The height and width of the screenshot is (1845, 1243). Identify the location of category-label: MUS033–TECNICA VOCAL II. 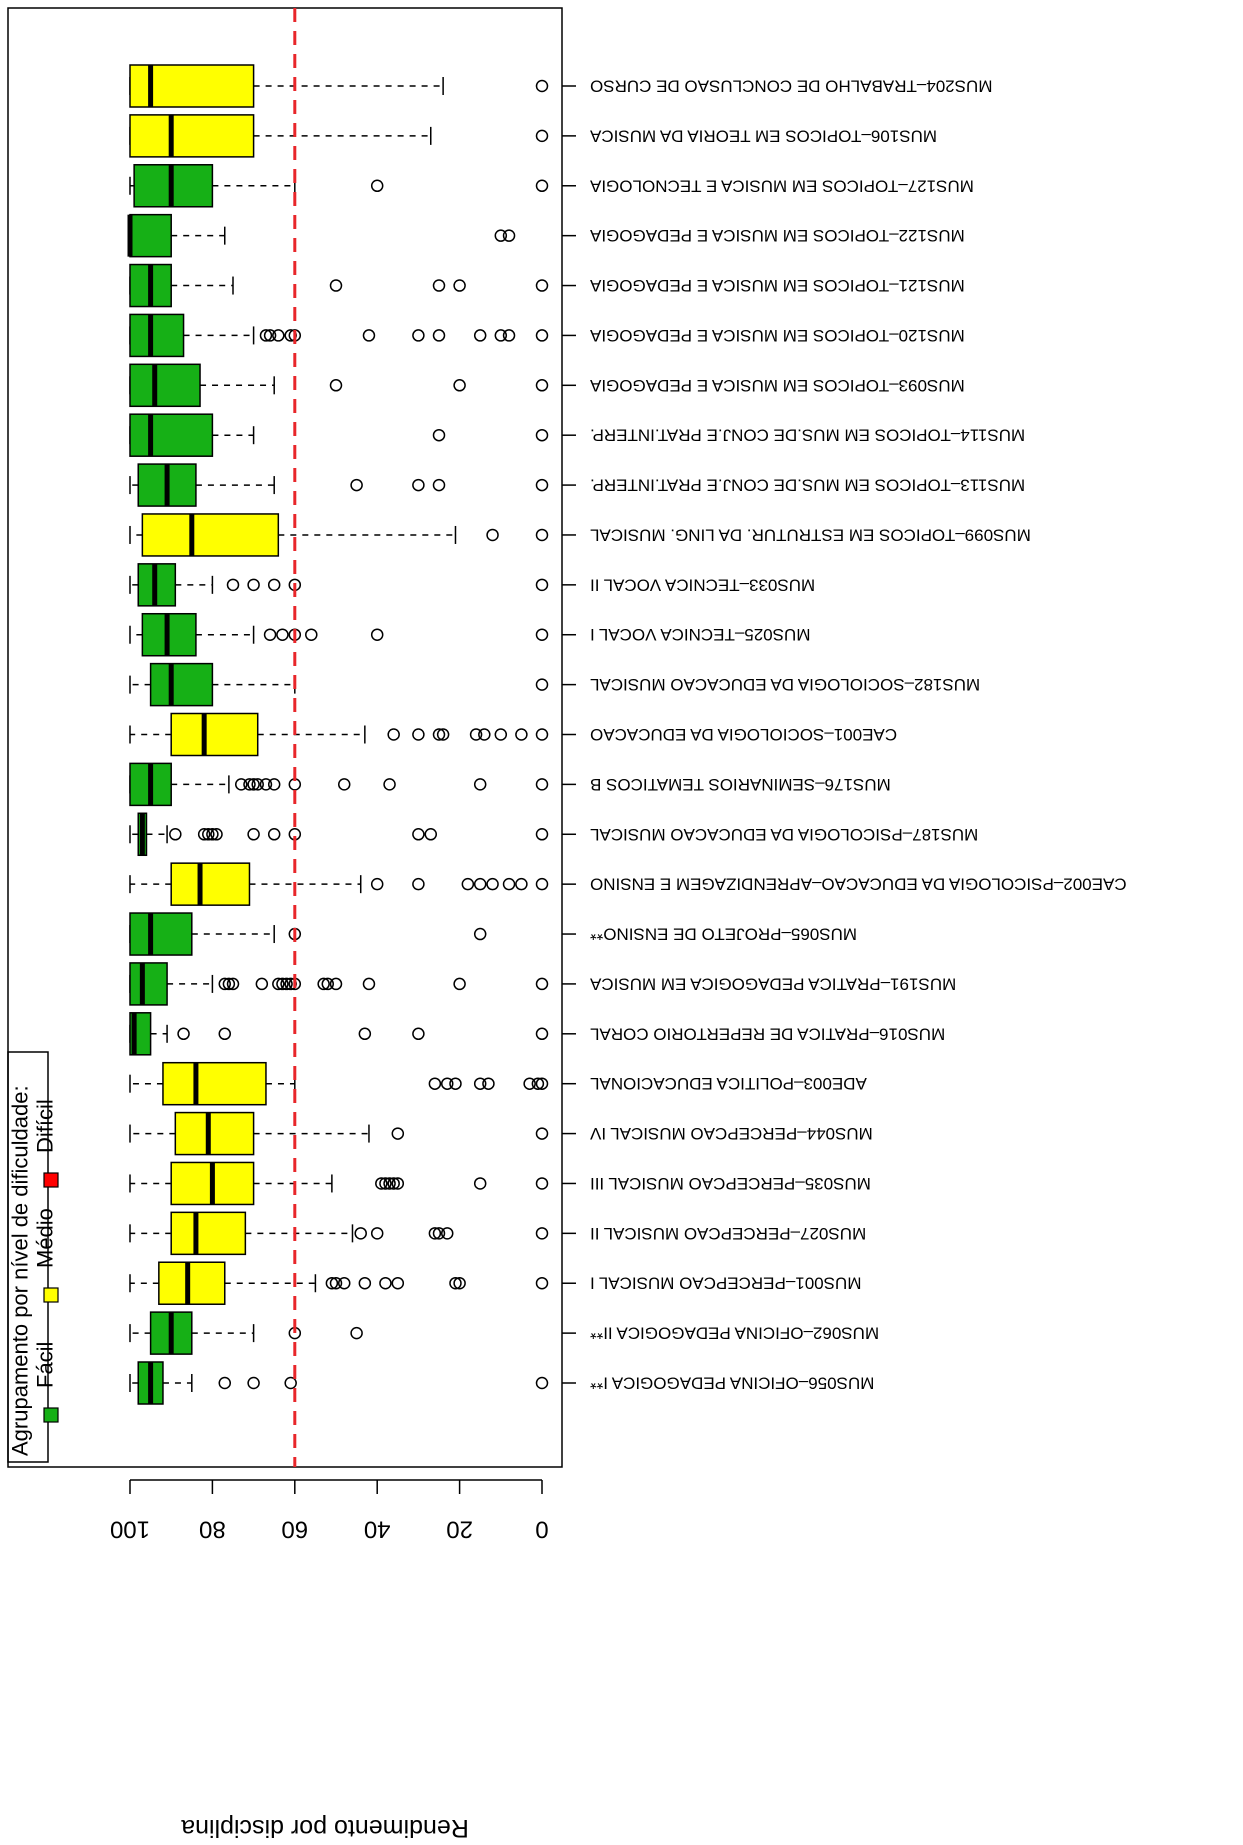
(702, 584).